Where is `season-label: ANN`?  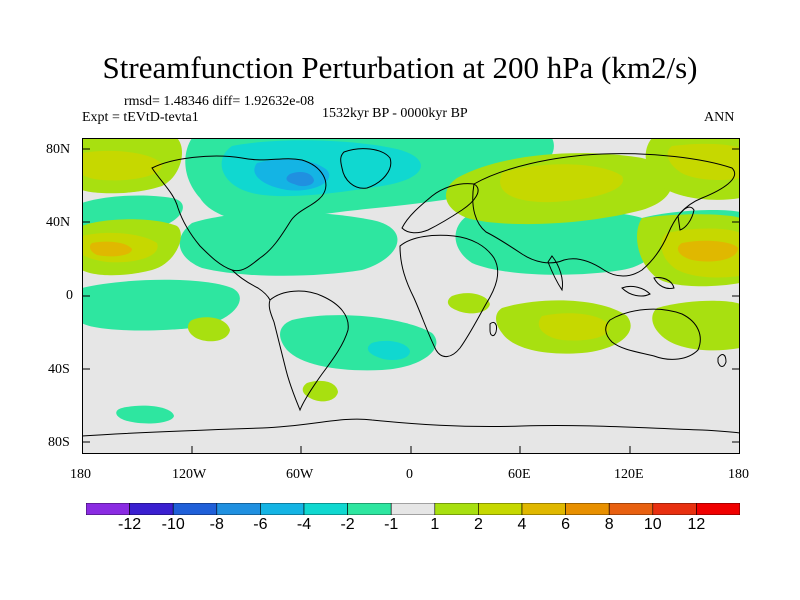 season-label: ANN is located at coordinates (719, 117).